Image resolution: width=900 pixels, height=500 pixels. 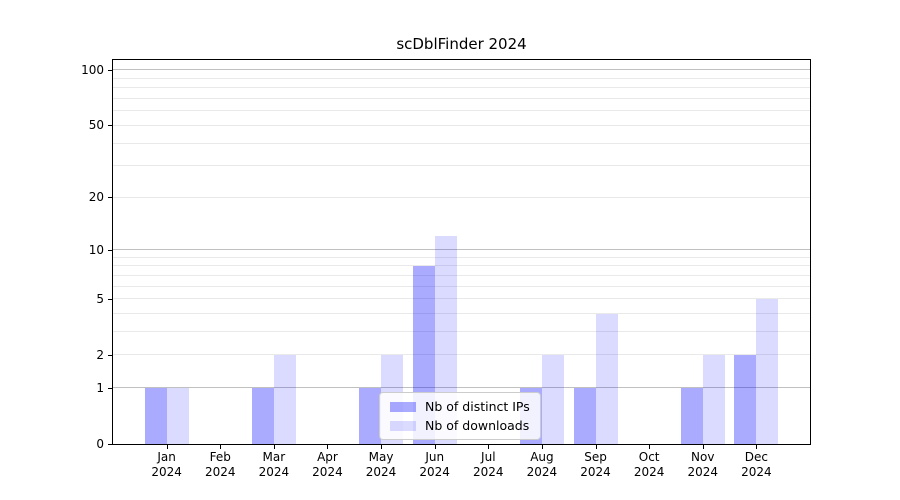 What do you see at coordinates (595, 464) in the screenshot?
I see `xtick-label-9: Sep 2024` at bounding box center [595, 464].